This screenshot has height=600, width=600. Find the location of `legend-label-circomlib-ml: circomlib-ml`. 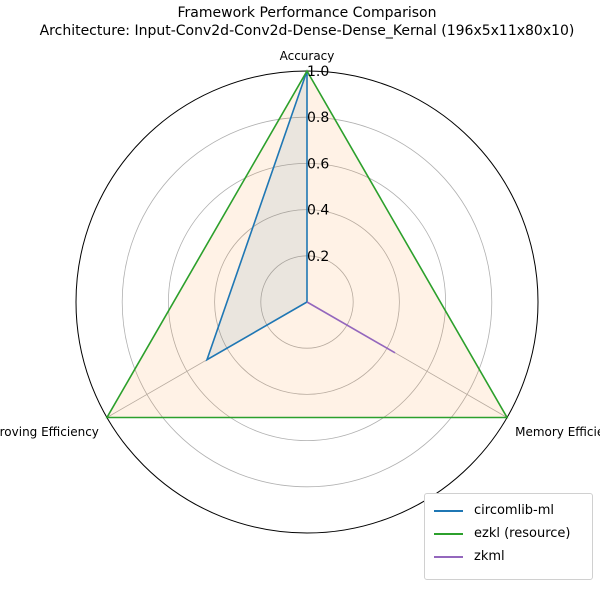

legend-label-circomlib-ml: circomlib-ml is located at coordinates (514, 510).